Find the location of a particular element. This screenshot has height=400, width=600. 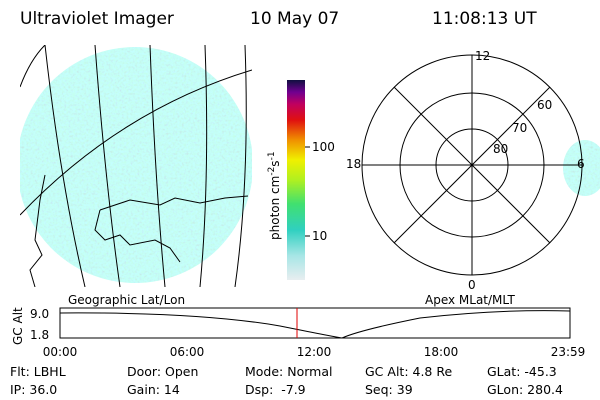

lat-label: 70 is located at coordinates (519, 128).